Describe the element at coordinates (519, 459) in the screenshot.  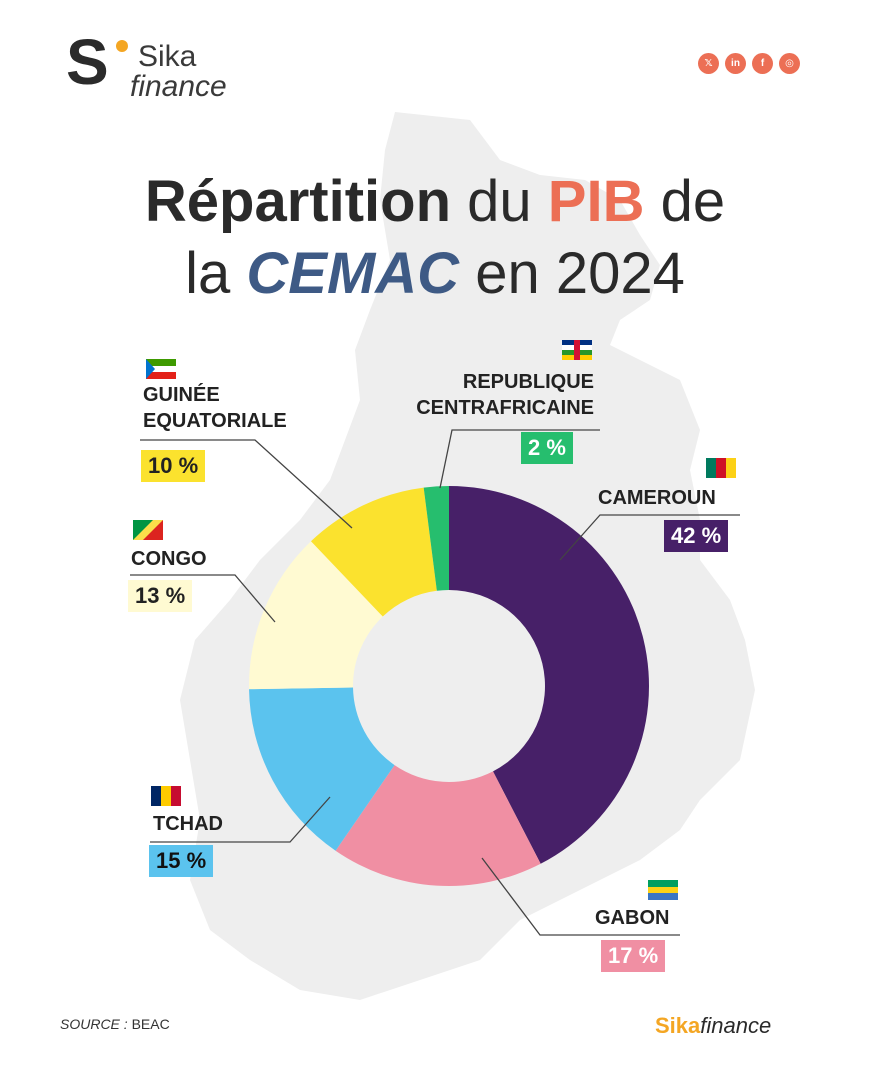
I see `leader-rca` at that location.